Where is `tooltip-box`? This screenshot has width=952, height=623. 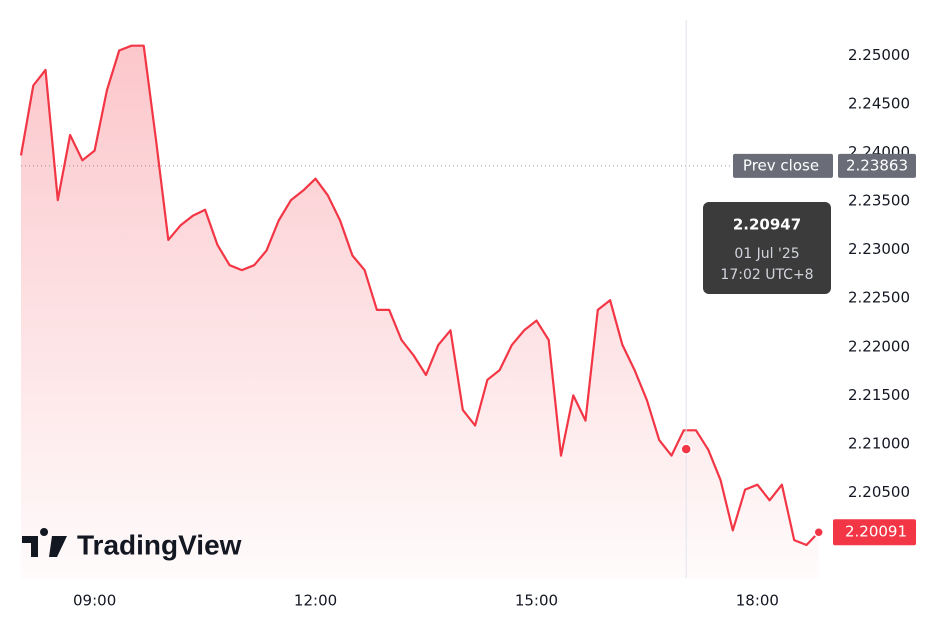
tooltip-box is located at coordinates (767, 248).